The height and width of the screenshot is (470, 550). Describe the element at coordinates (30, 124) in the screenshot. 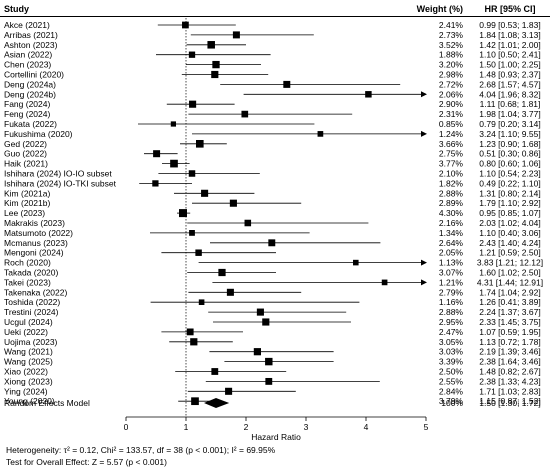

I see `study-label: Fukata (2022)` at that location.